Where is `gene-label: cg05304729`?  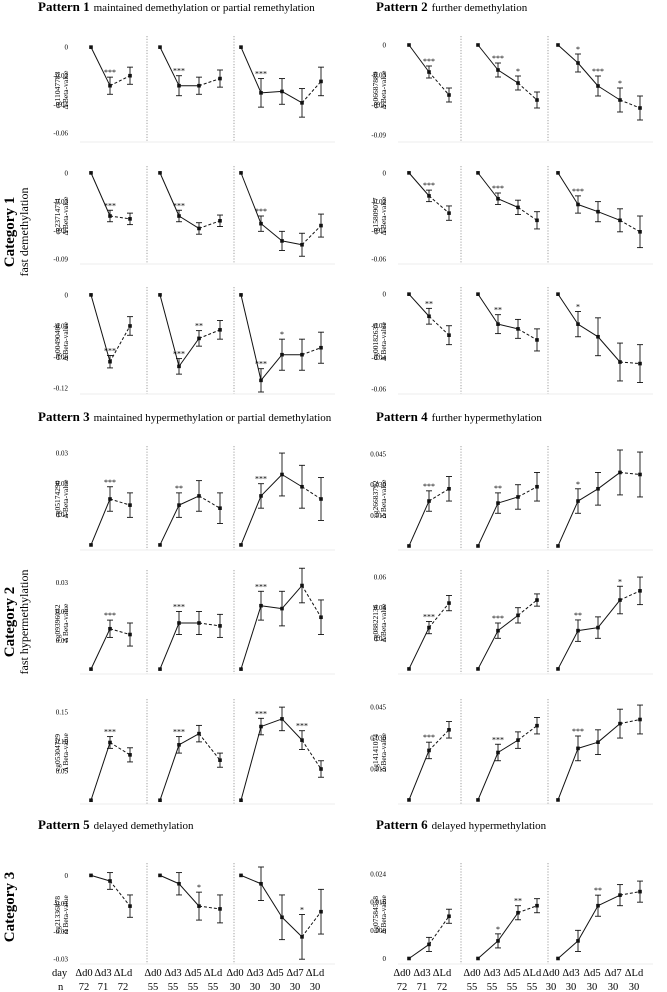
gene-label: cg05304729 is located at coordinates (57, 752).